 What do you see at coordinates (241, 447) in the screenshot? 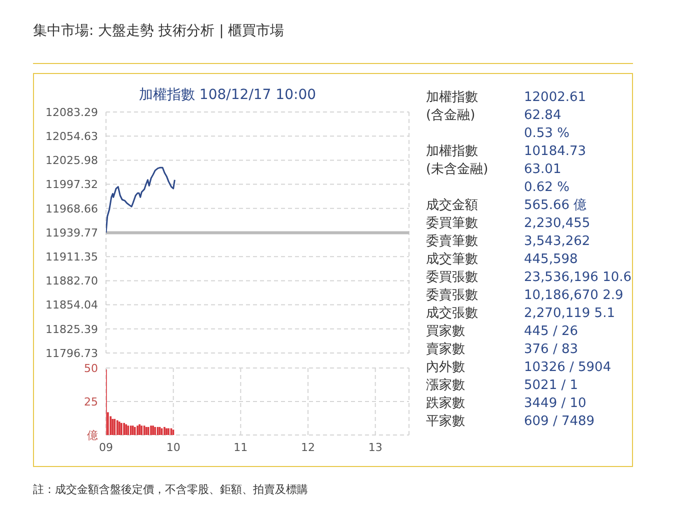
I see `x-tick-label: 11` at bounding box center [241, 447].